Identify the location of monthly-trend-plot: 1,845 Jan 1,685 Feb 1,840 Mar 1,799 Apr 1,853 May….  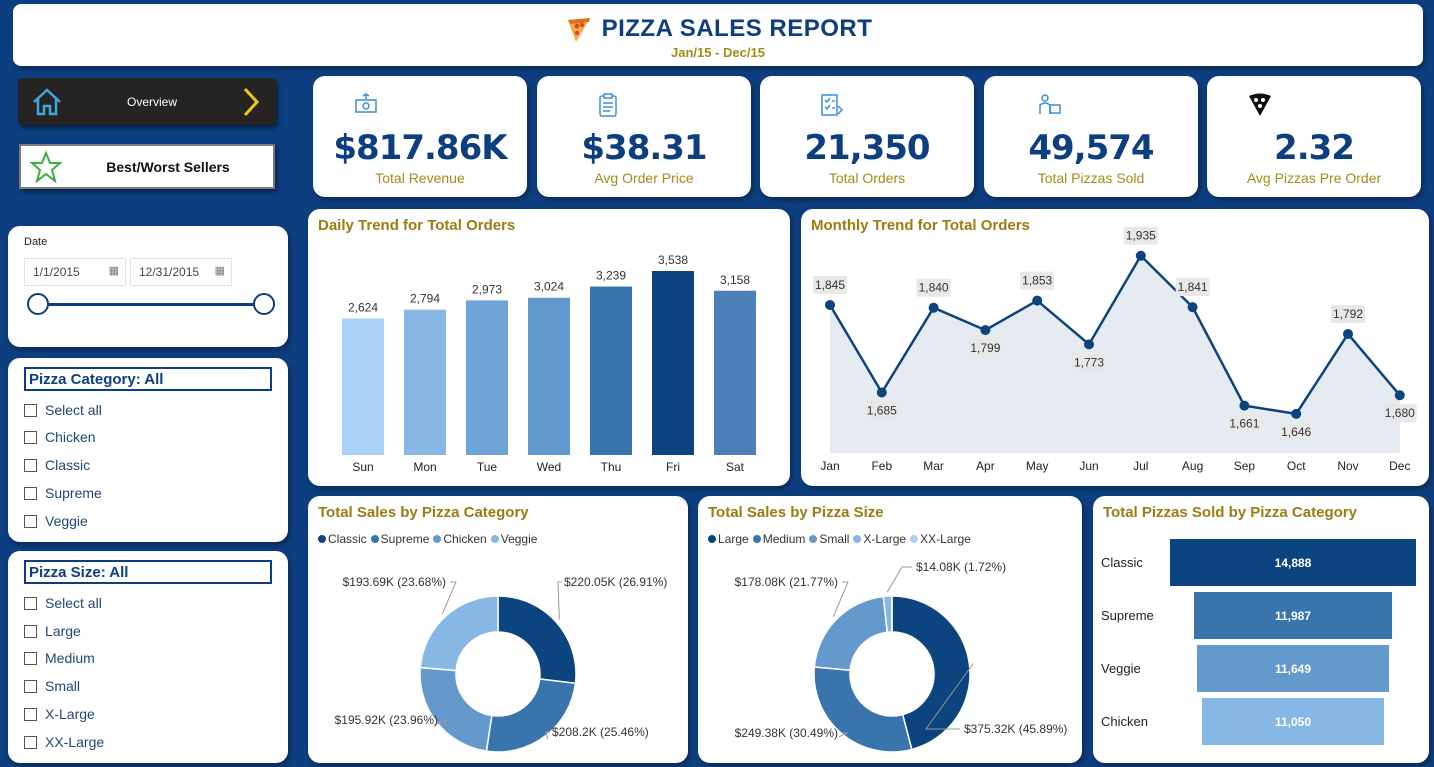
(1115, 349).